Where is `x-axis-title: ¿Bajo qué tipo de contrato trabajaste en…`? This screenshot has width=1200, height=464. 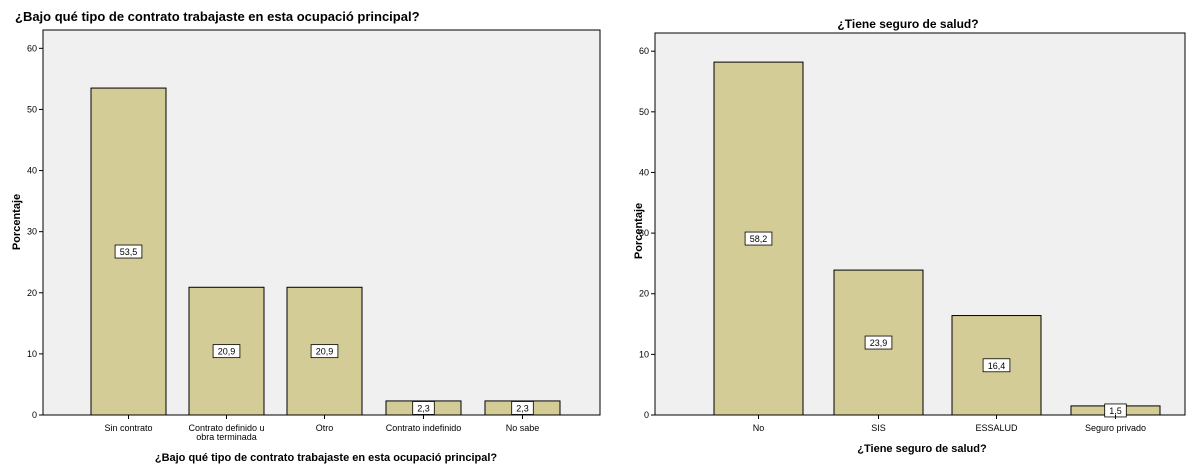
x-axis-title: ¿Bajo qué tipo de contrato trabajaste en… is located at coordinates (326, 458).